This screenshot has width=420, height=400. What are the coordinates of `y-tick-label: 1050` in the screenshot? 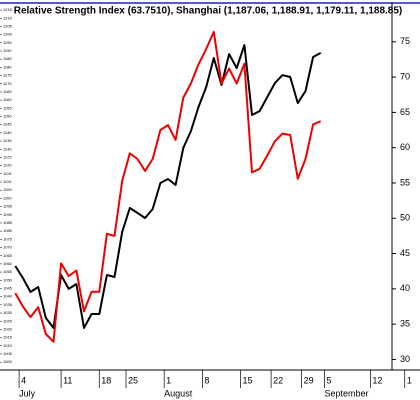 It's located at (8, 279).